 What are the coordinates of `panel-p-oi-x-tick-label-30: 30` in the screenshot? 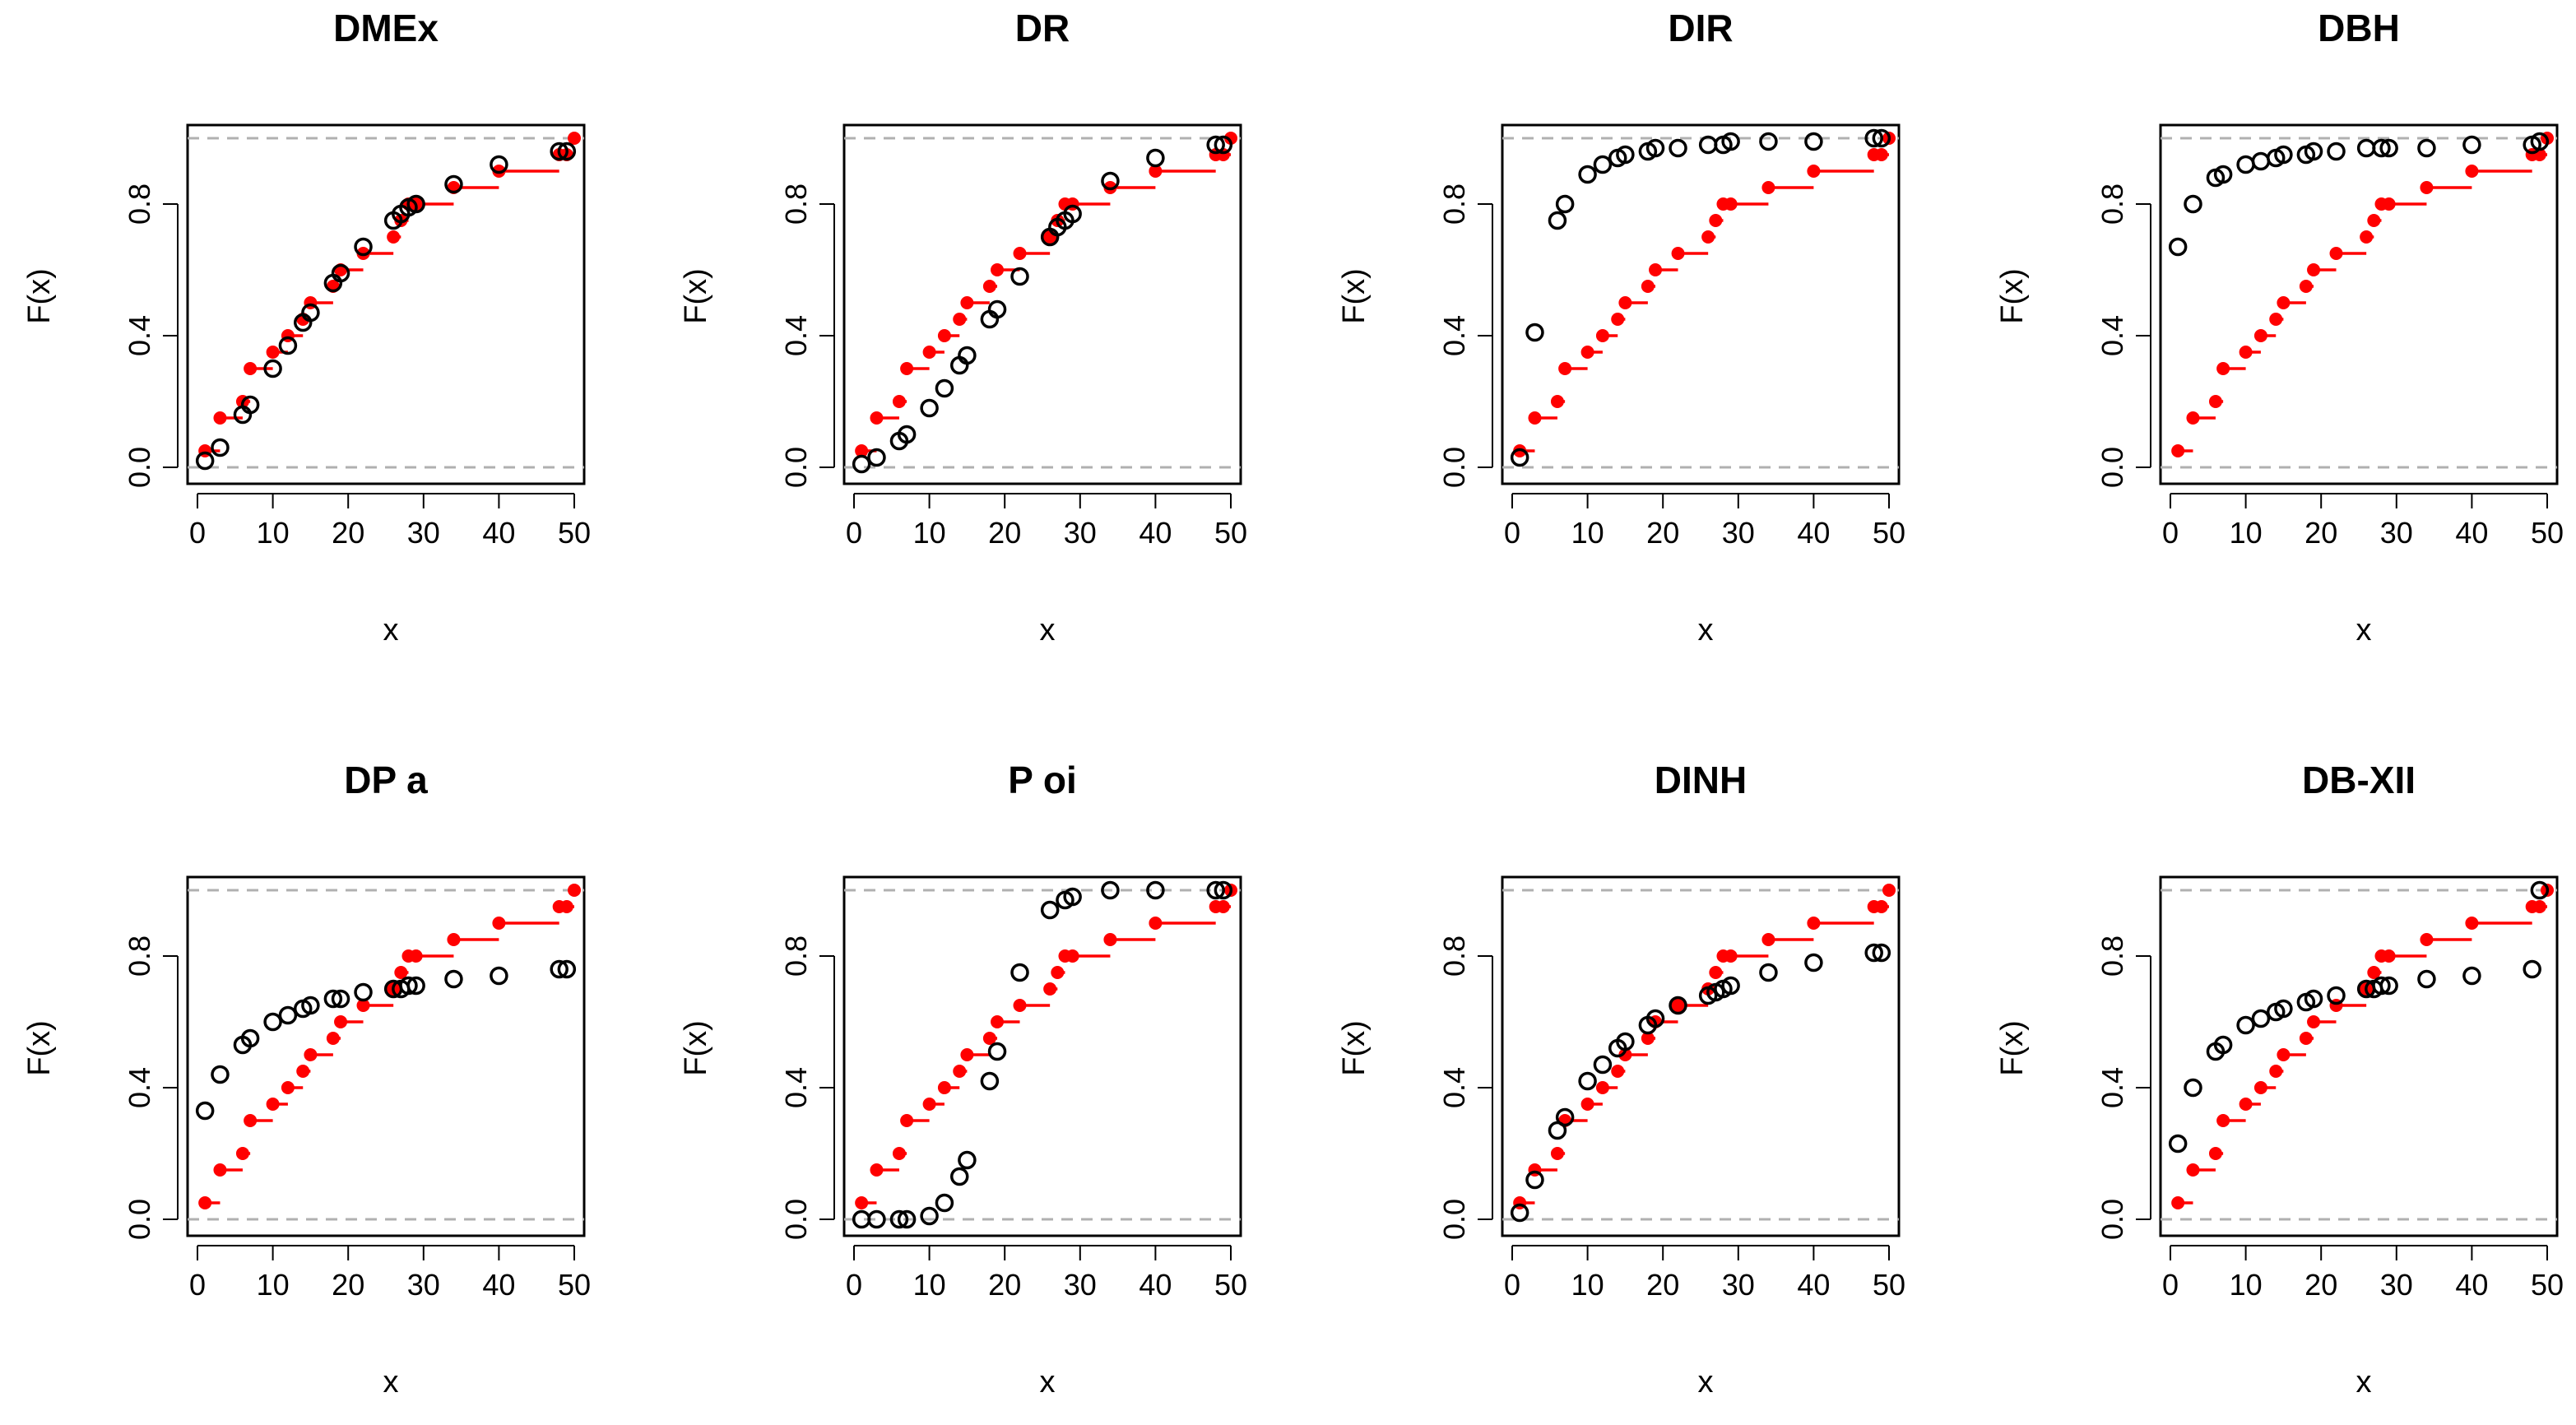 It's located at (1081, 1285).